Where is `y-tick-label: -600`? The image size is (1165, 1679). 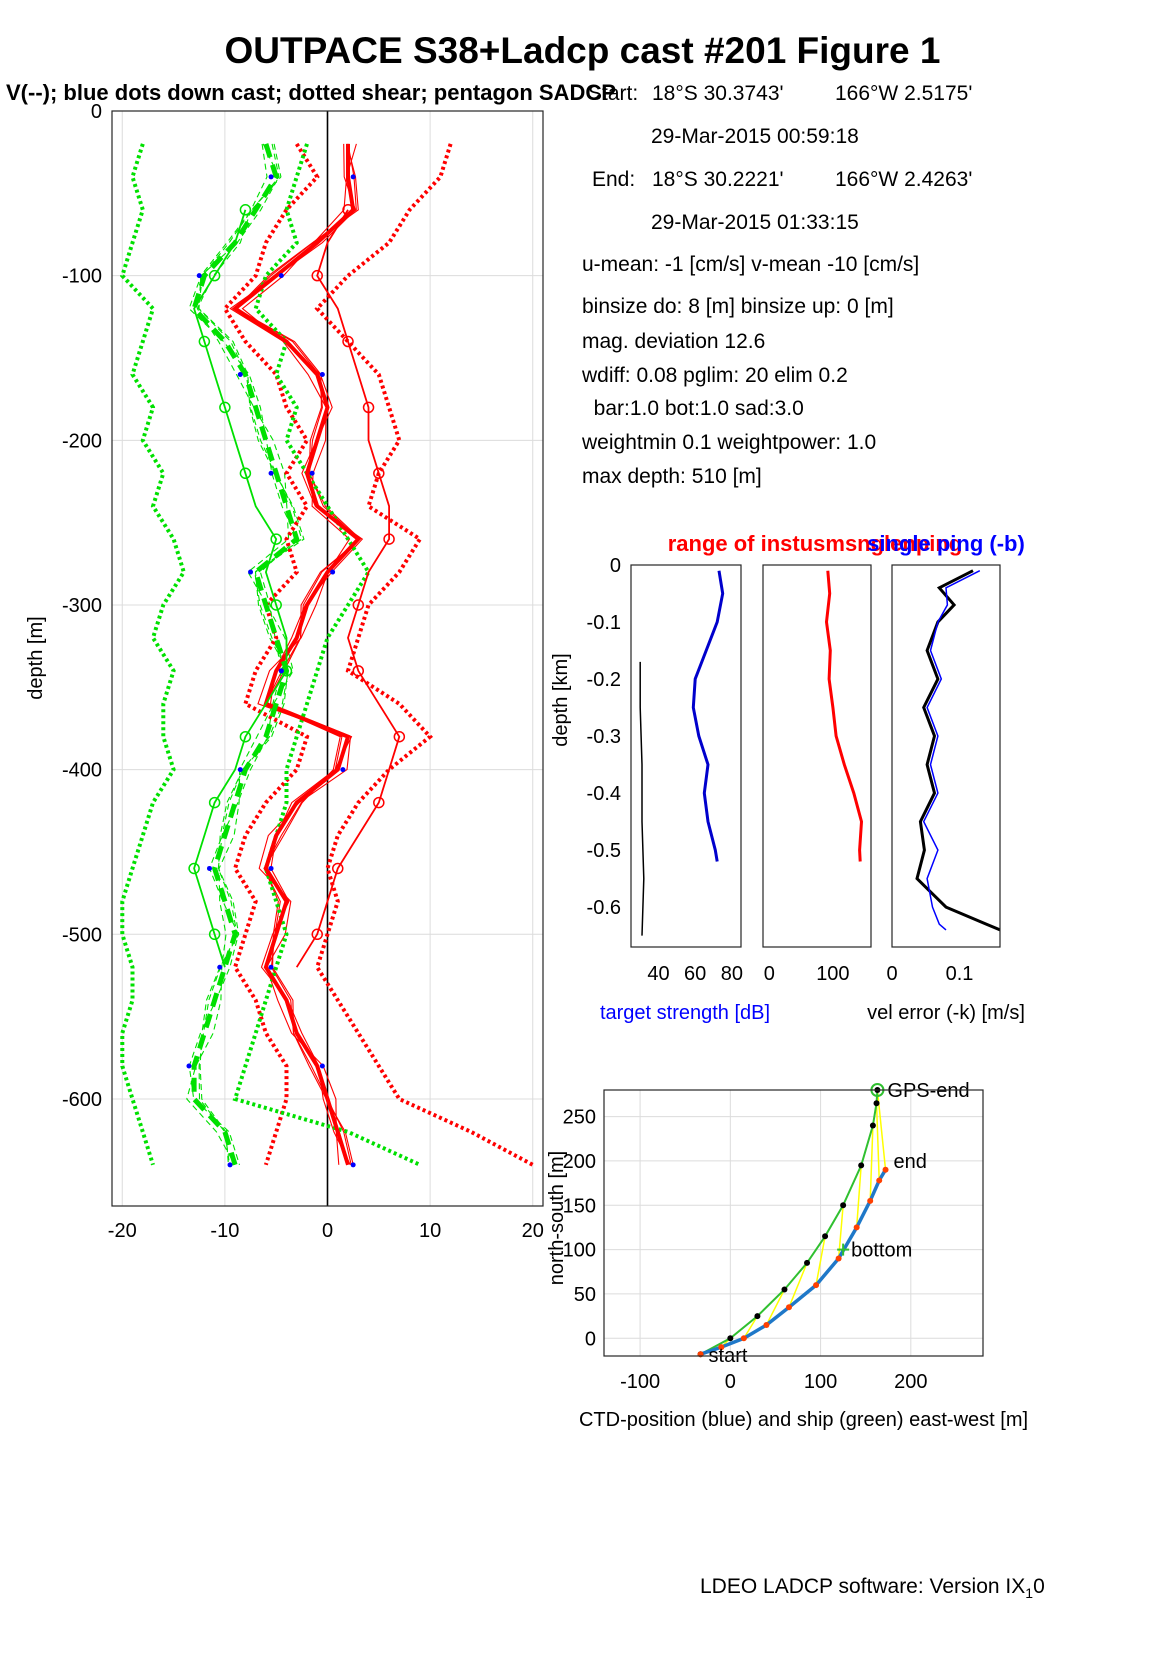 y-tick-label: -600 is located at coordinates (82, 1100).